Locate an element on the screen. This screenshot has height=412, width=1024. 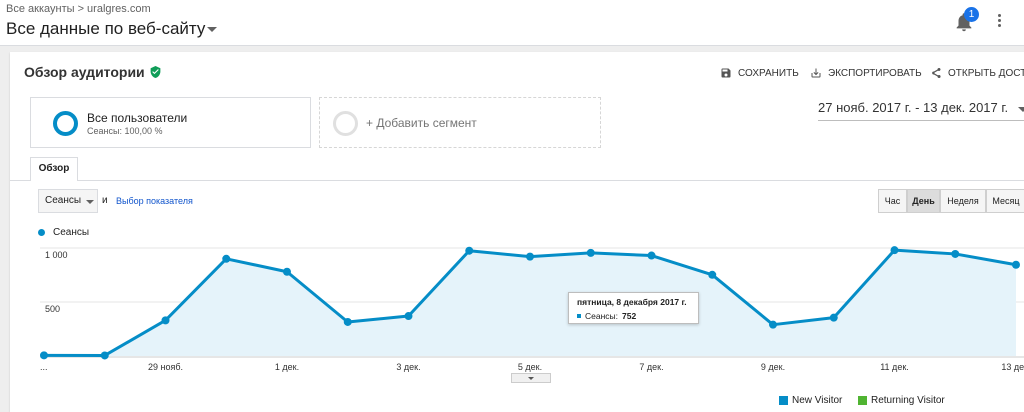
date-range-underline is located at coordinates (921, 120).